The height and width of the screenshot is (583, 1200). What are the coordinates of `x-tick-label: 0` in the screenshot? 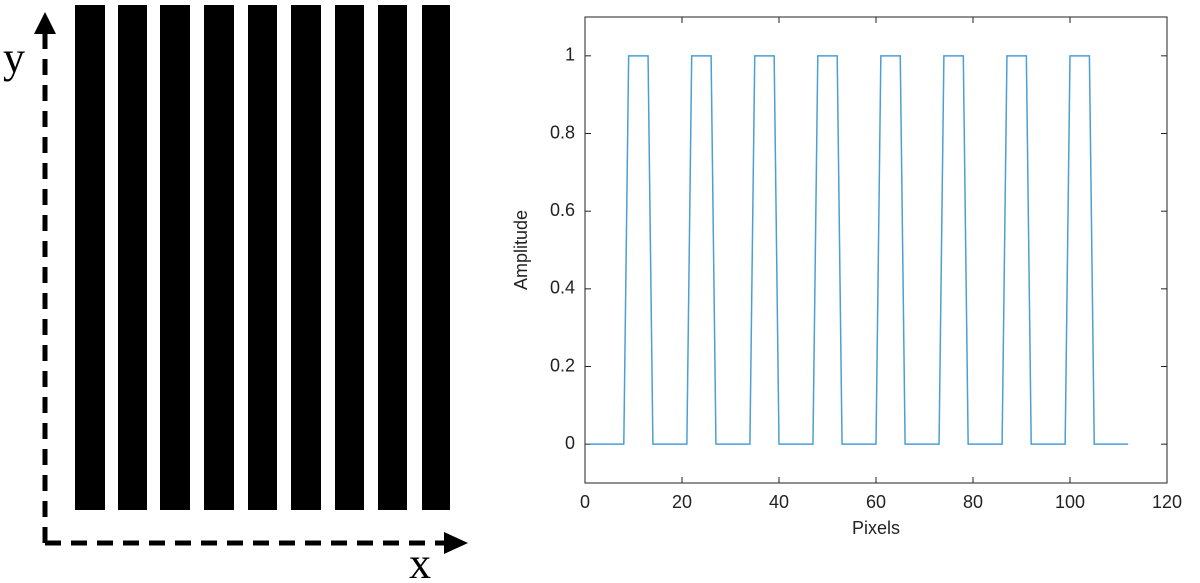 It's located at (585, 502).